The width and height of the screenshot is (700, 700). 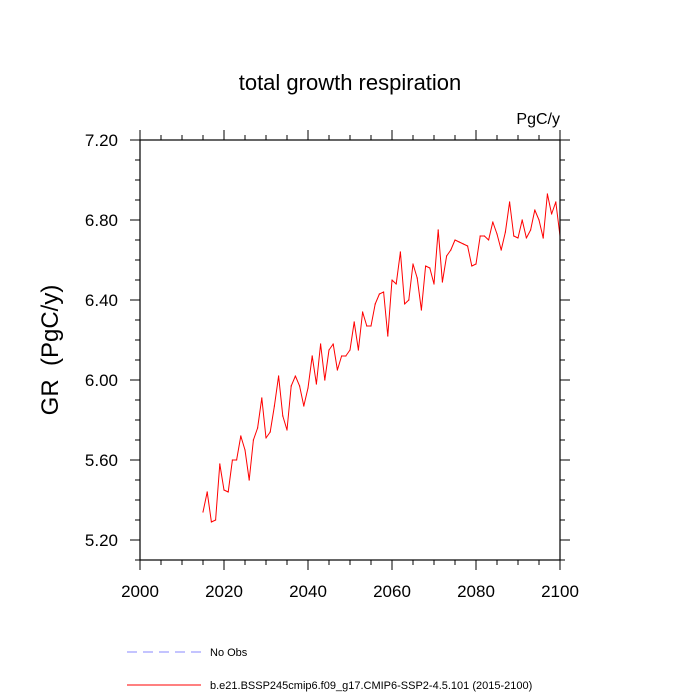 I want to click on legend-label-no-obs: No Obs, so click(x=229, y=653).